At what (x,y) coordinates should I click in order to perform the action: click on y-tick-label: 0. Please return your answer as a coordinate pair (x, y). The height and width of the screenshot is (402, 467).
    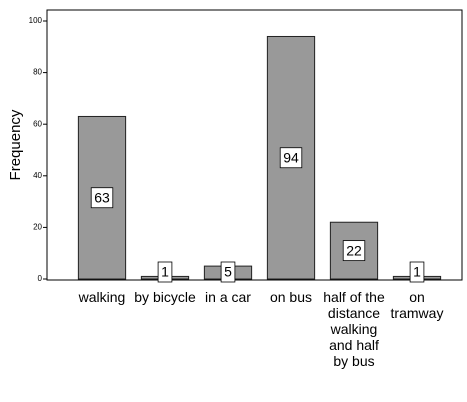
    Looking at the image, I should click on (40, 278).